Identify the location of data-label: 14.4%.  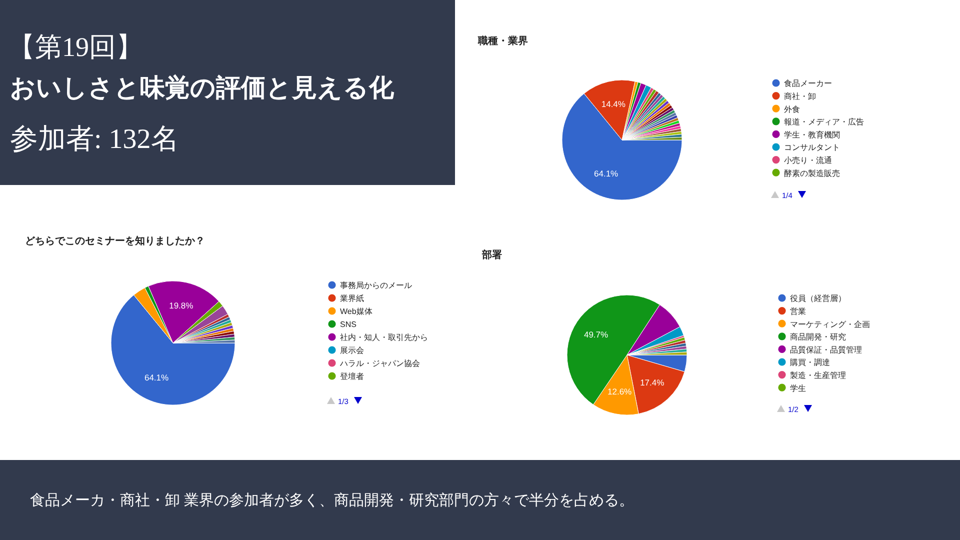
(613, 103).